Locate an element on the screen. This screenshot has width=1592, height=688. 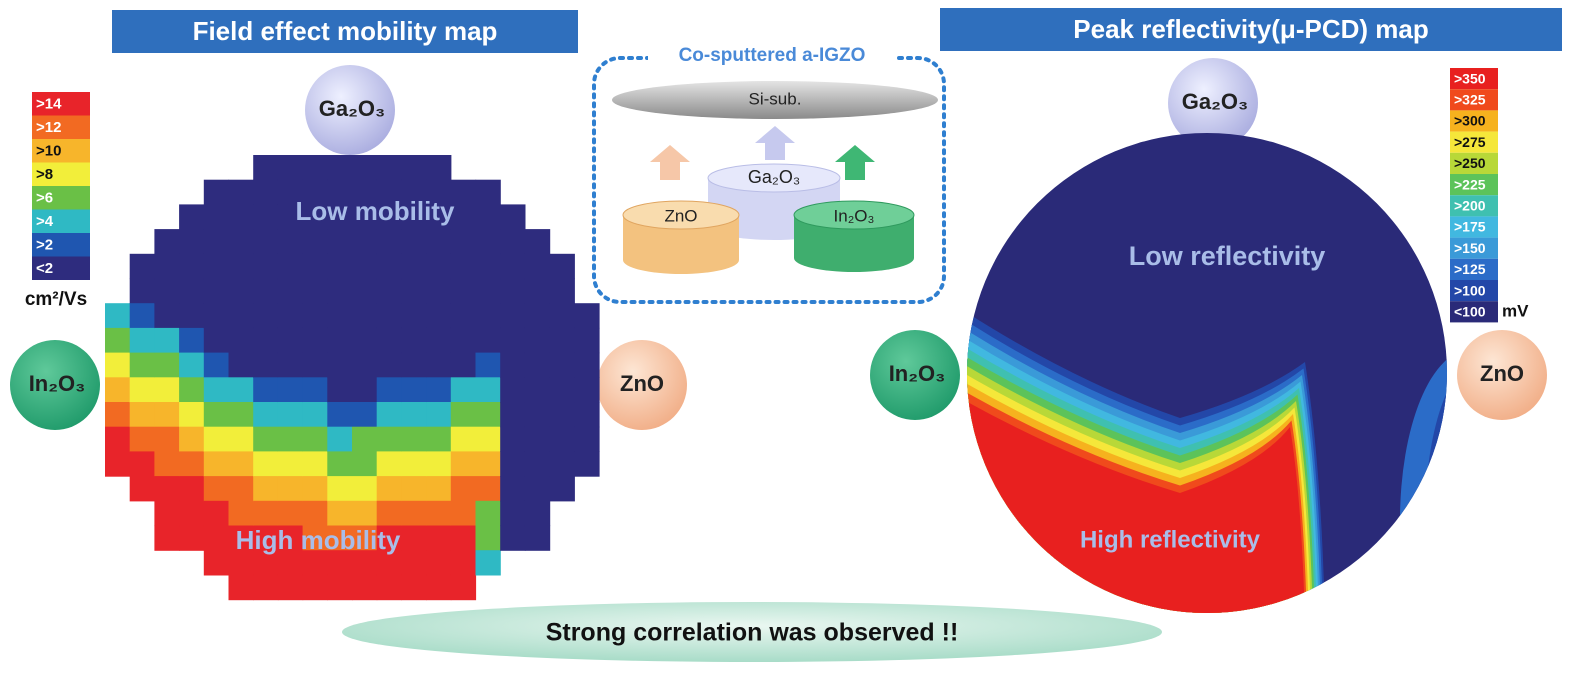
legend-unit: mV is located at coordinates (1515, 310).